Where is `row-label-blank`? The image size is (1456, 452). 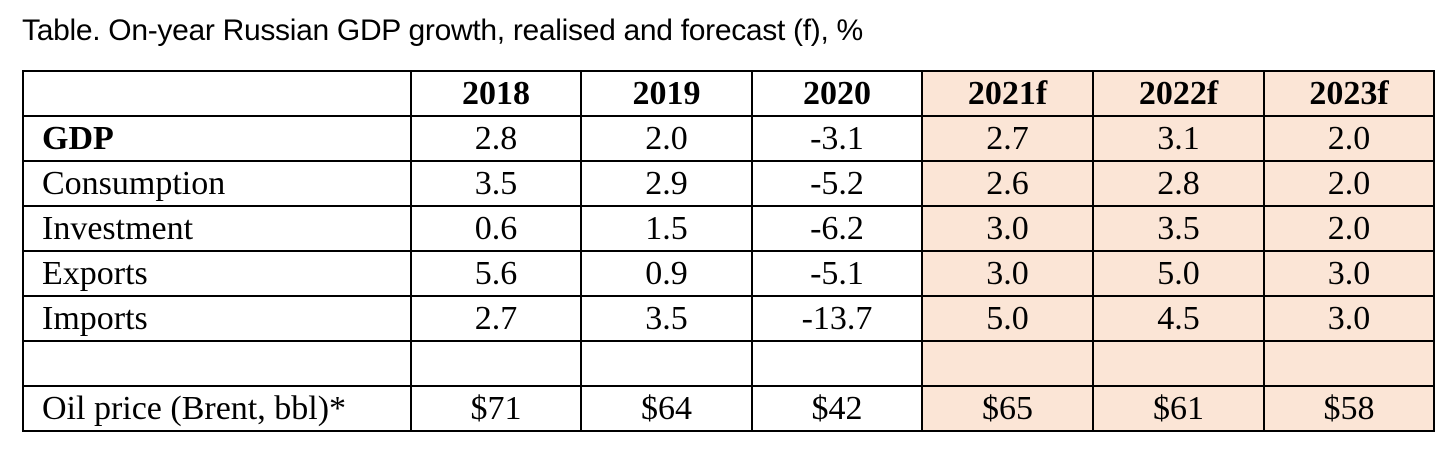
row-label-blank is located at coordinates (217, 363).